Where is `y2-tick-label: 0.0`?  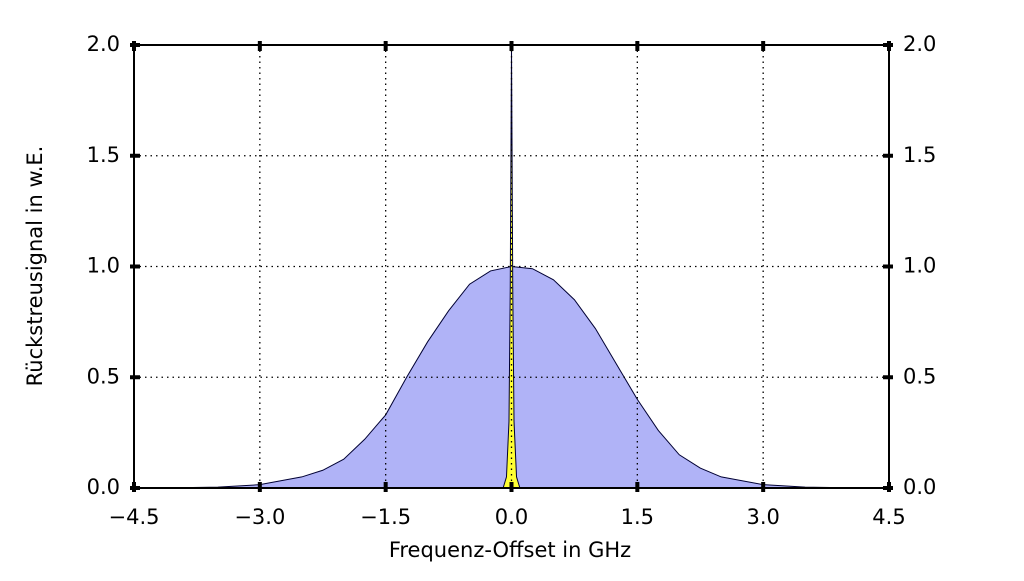
y2-tick-label: 0.0 is located at coordinates (919, 487).